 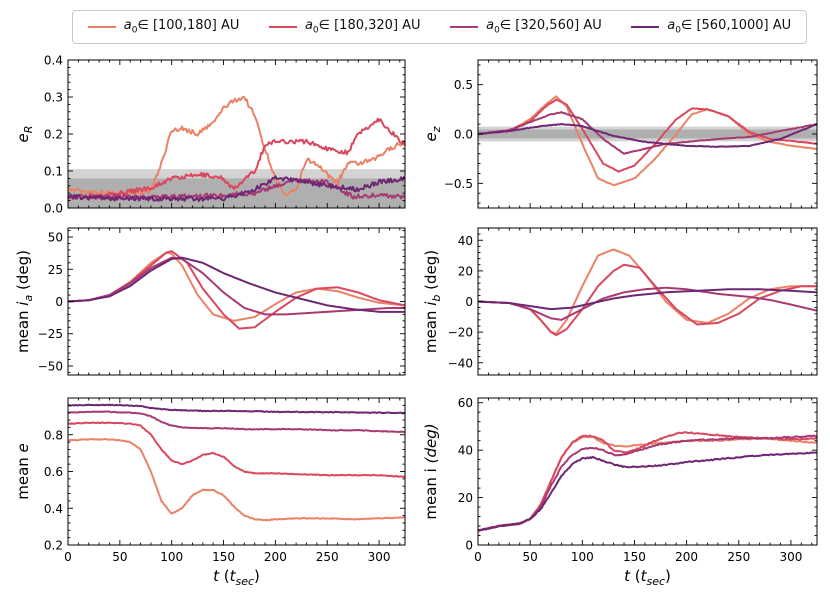 What do you see at coordinates (544, 27) in the screenshot?
I see `legend-label: a0∈ [320,560] AU` at bounding box center [544, 27].